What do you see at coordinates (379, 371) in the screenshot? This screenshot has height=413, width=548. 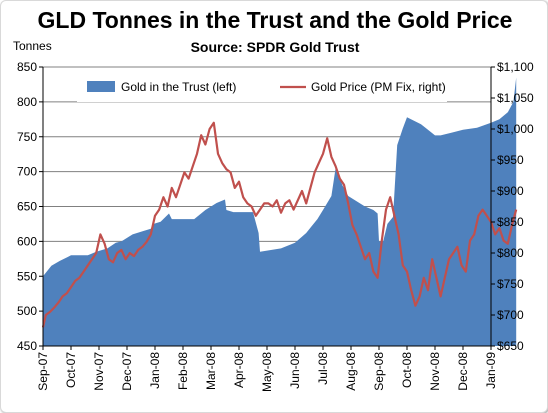 I see `x-tick-label: Sep-08` at bounding box center [379, 371].